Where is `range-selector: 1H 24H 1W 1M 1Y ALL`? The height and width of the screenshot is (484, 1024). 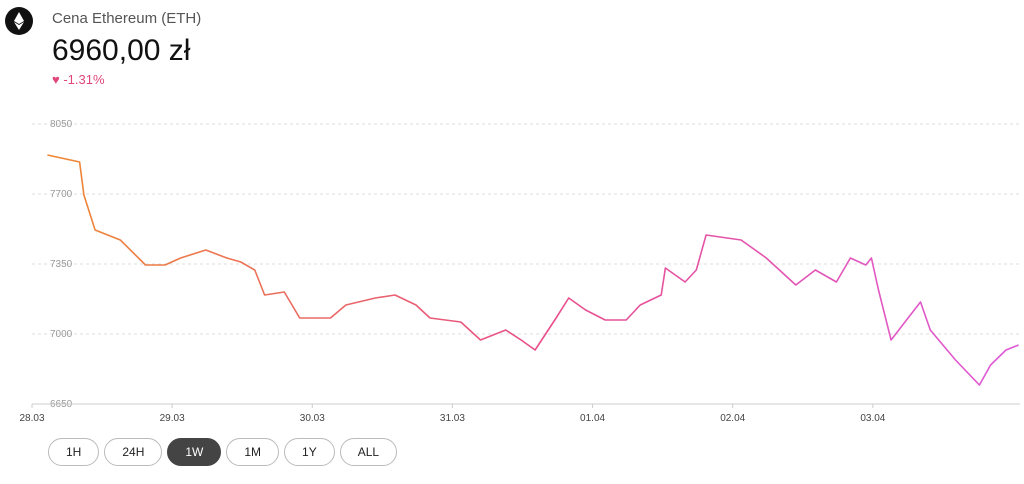
range-selector: 1H 24H 1W 1M 1Y ALL is located at coordinates (223, 452).